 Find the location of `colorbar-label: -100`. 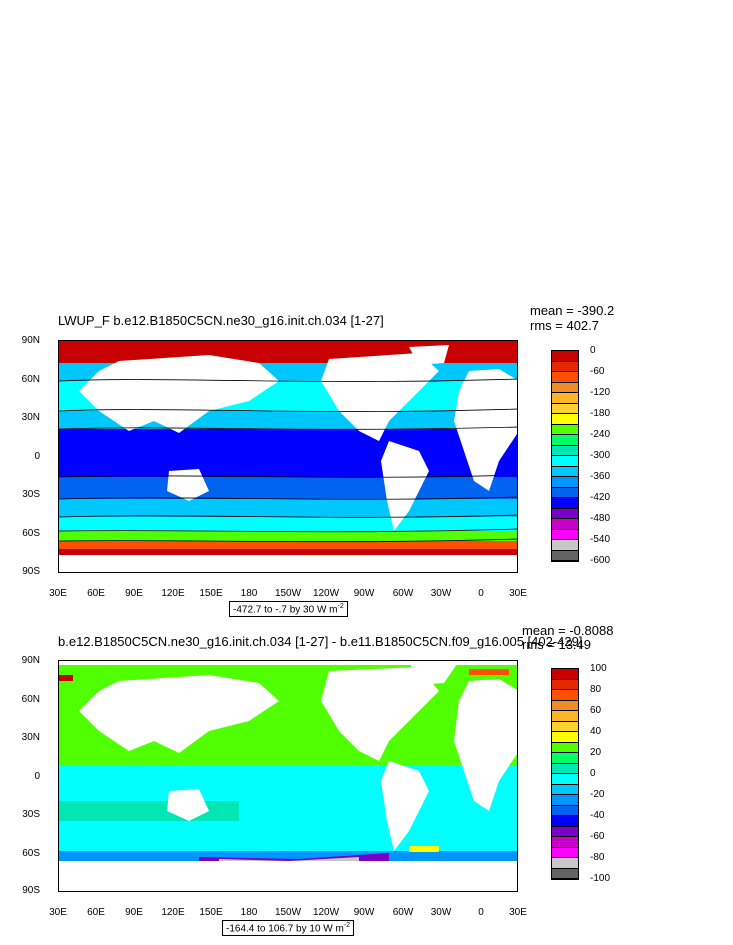

colorbar-label: -100 is located at coordinates (600, 878).